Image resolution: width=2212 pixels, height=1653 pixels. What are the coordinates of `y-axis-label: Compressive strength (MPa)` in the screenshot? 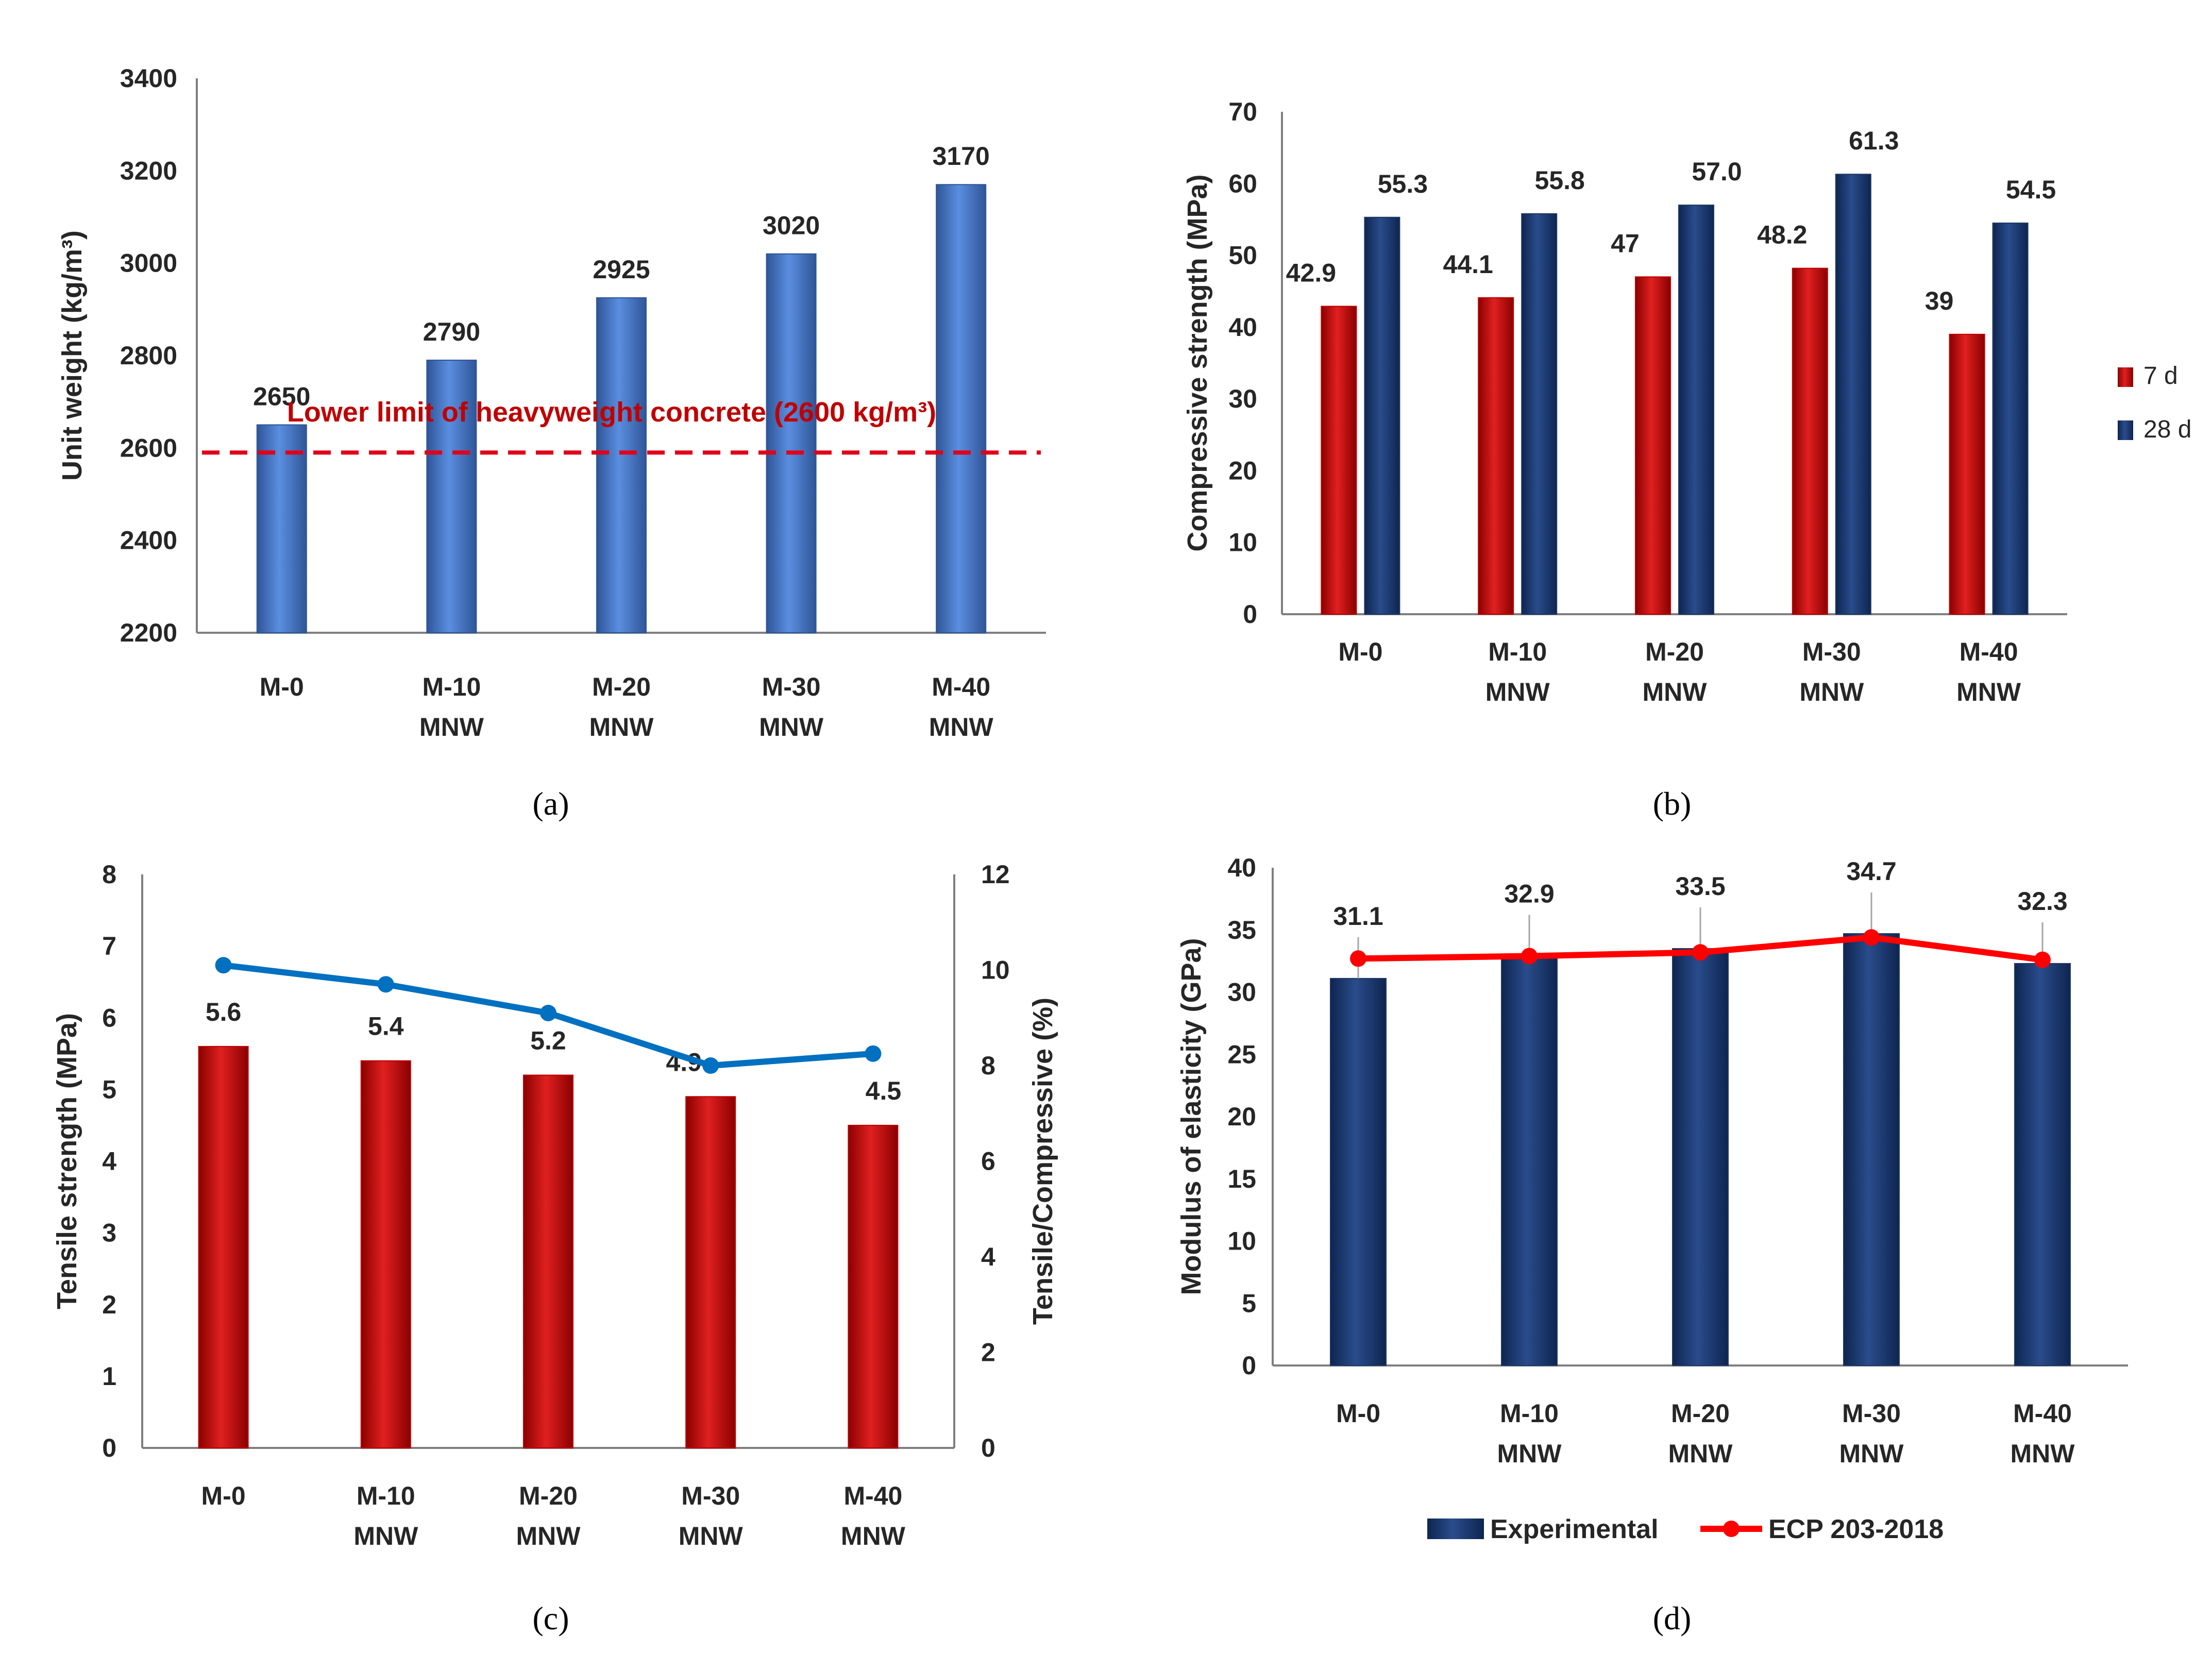 It's located at (1197, 362).